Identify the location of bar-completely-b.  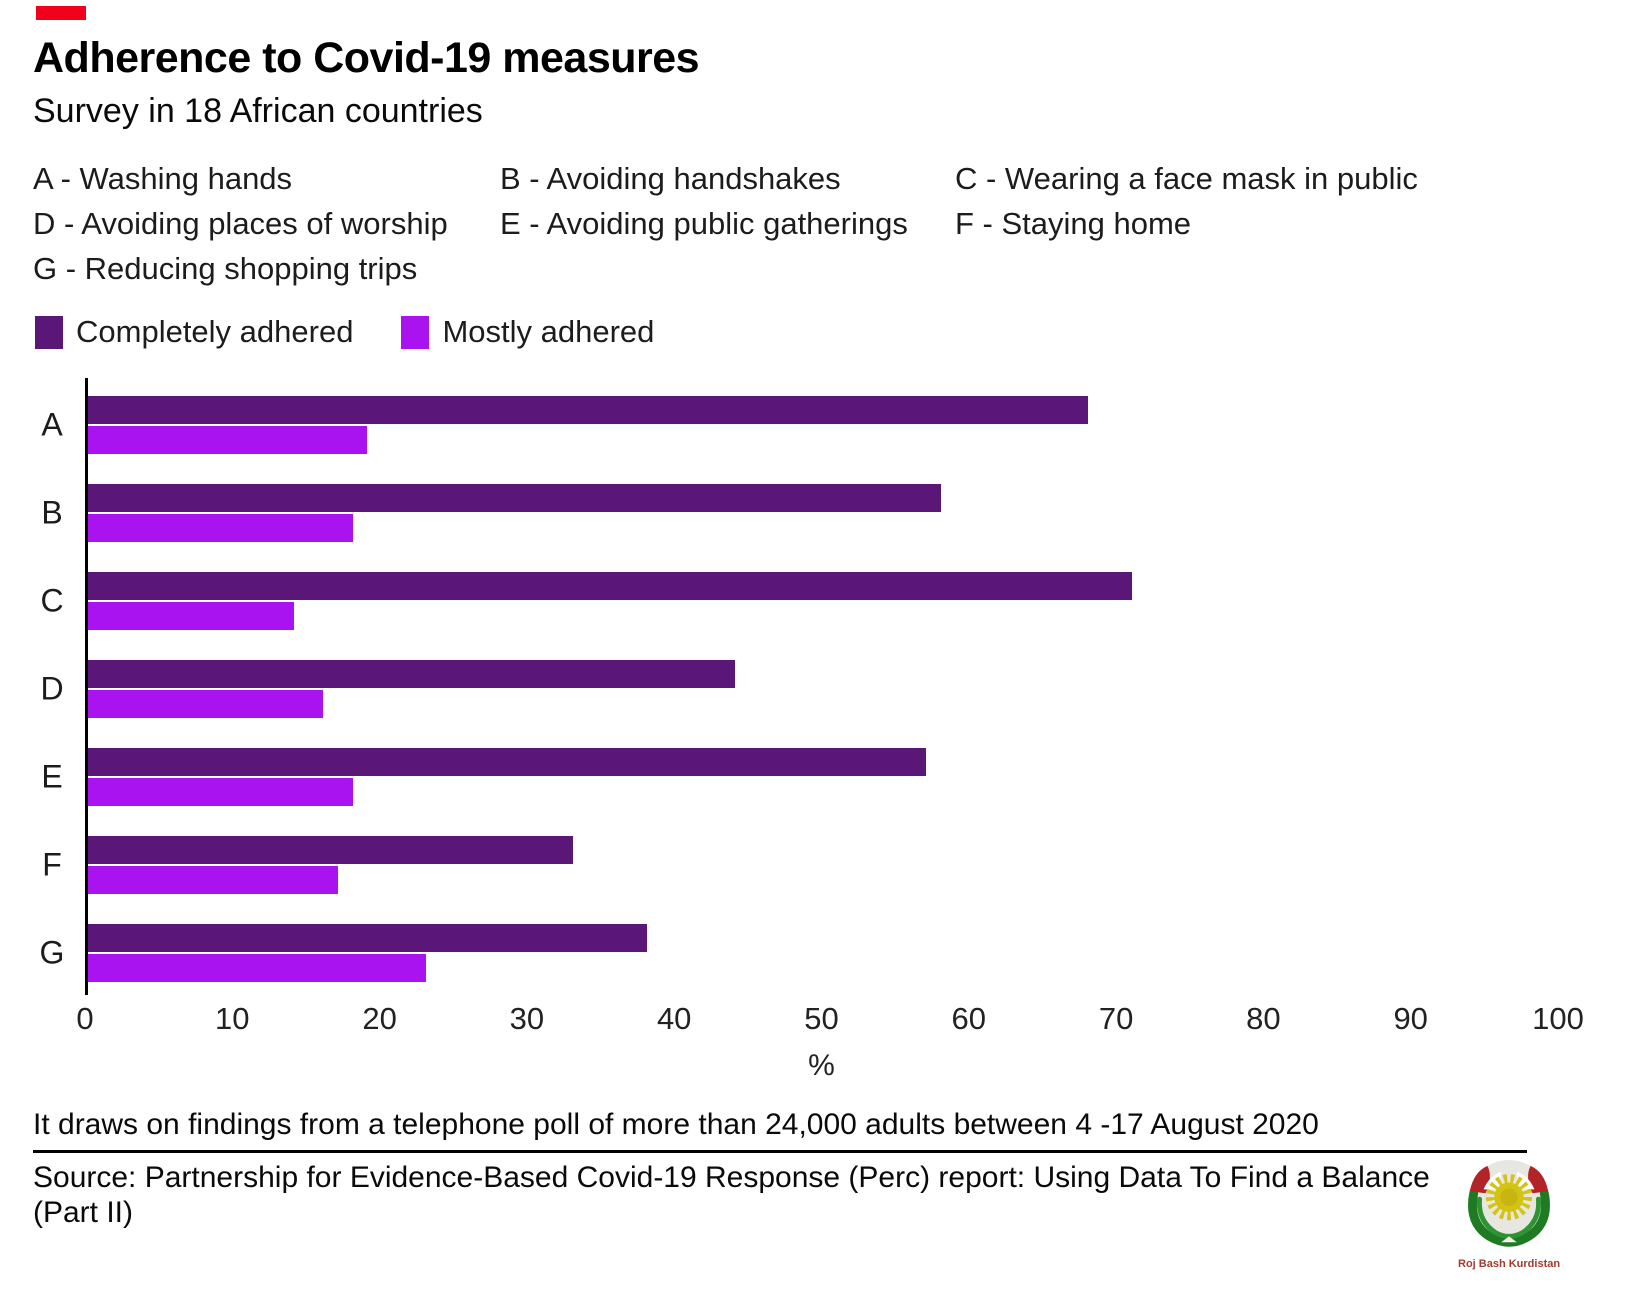
(514, 498).